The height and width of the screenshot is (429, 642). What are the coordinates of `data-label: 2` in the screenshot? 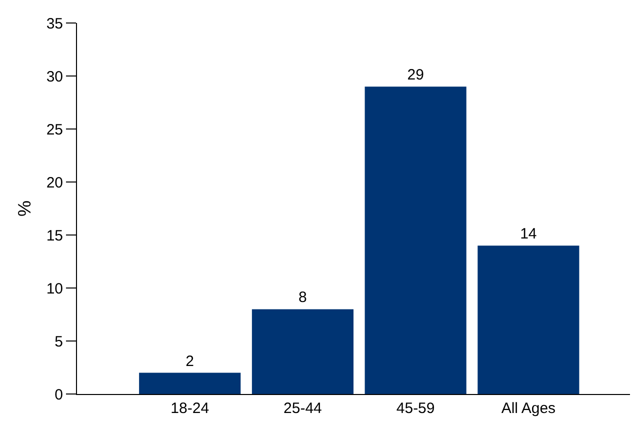 It's located at (190, 361).